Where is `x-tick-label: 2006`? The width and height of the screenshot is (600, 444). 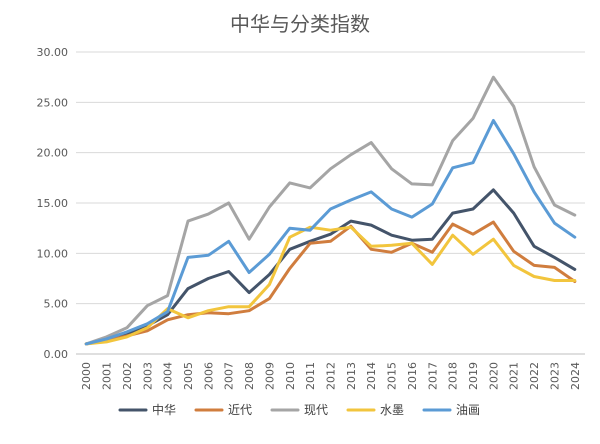
x-tick-label: 2006 is located at coordinates (208, 376).